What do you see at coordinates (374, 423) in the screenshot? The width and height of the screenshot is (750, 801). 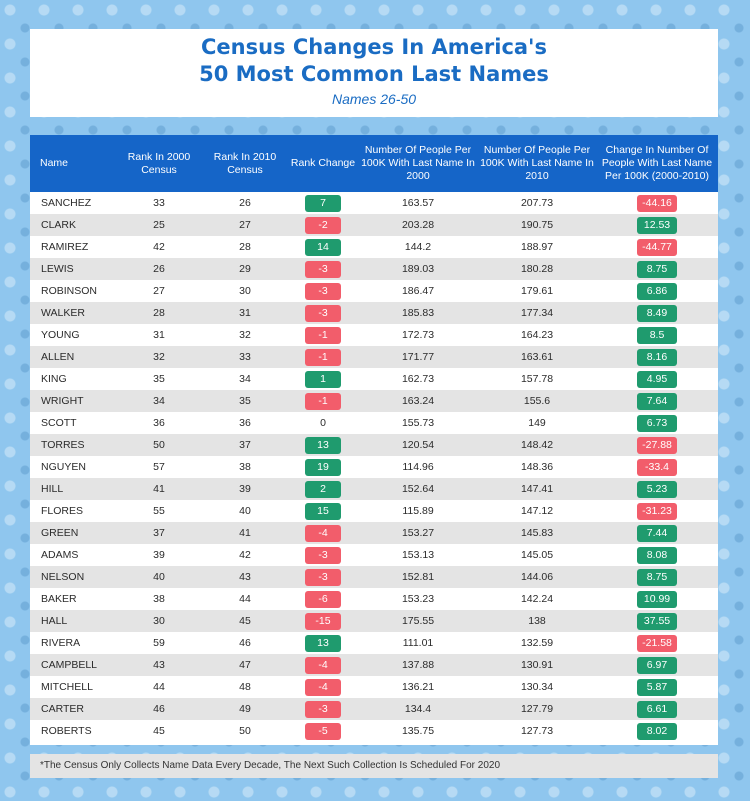 I see `table-row: SCOTT 36 36 0 155.73 149 6.73` at bounding box center [374, 423].